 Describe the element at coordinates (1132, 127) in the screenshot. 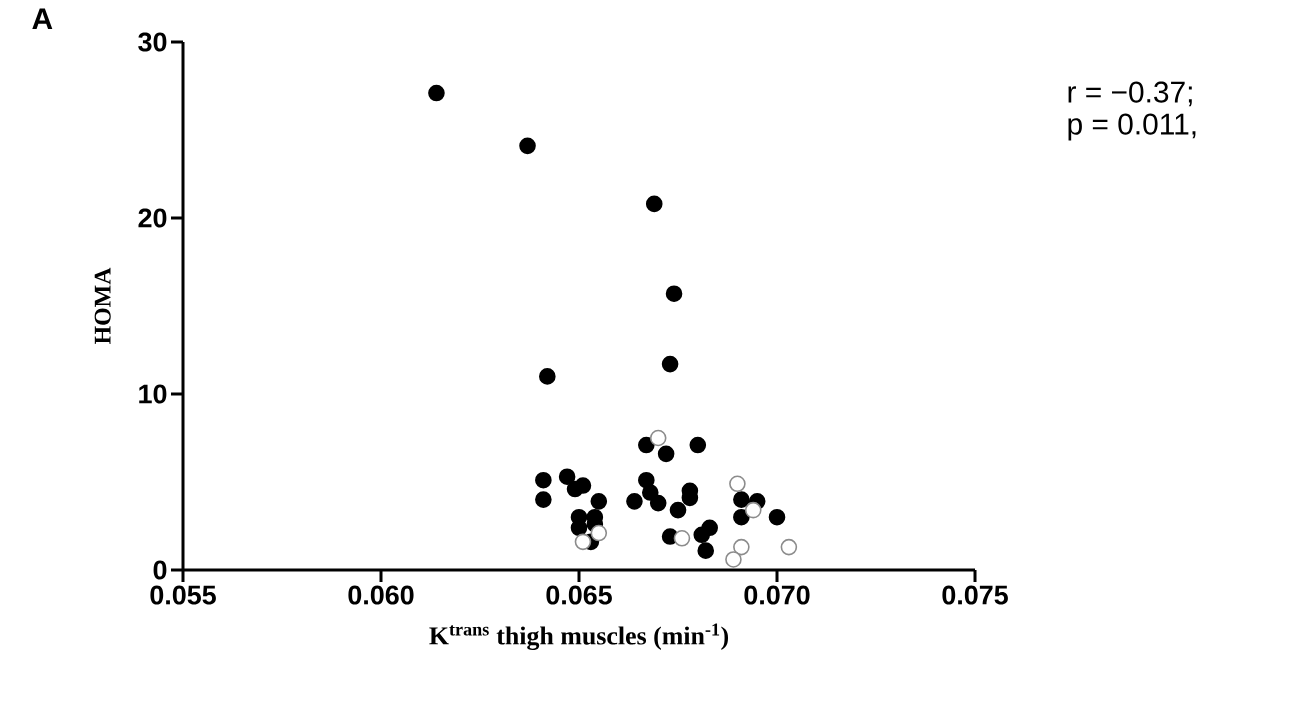

I see `text: p = 0.011,` at that location.